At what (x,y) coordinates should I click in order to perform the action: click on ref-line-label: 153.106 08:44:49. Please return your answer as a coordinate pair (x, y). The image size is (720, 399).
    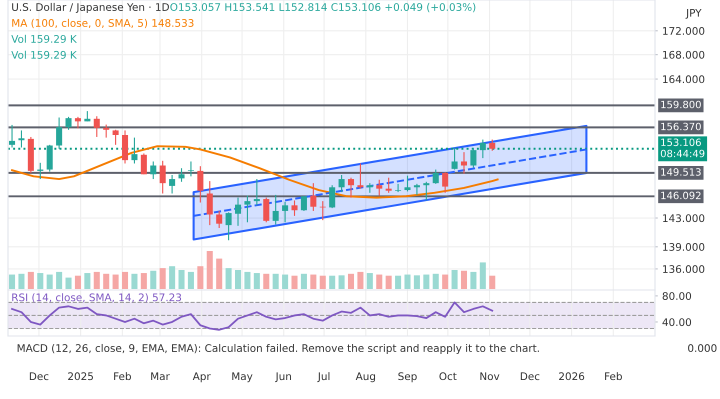
    Looking at the image, I should click on (682, 148).